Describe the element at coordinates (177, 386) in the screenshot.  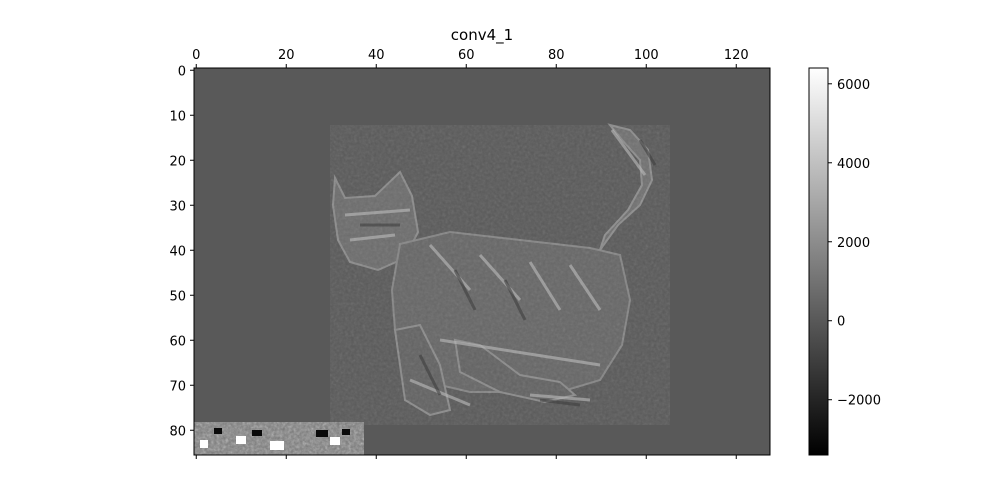
I see `y-tick-label: 70` at that location.